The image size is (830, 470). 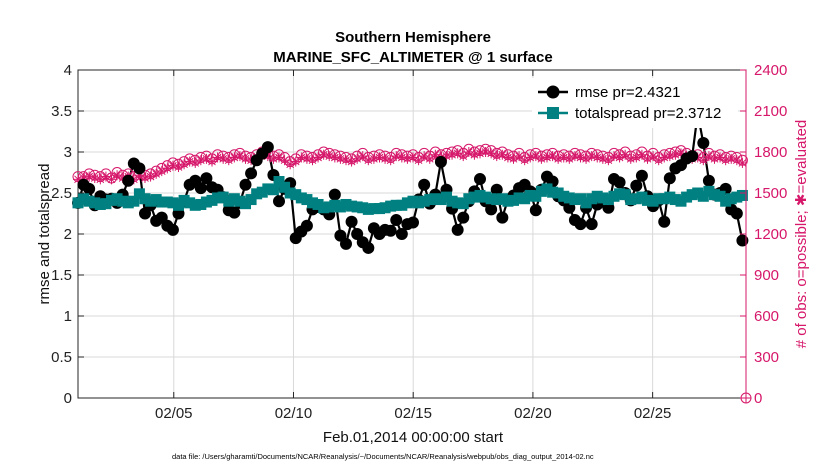 I want to click on x-tick-label: 02/20, so click(x=533, y=413).